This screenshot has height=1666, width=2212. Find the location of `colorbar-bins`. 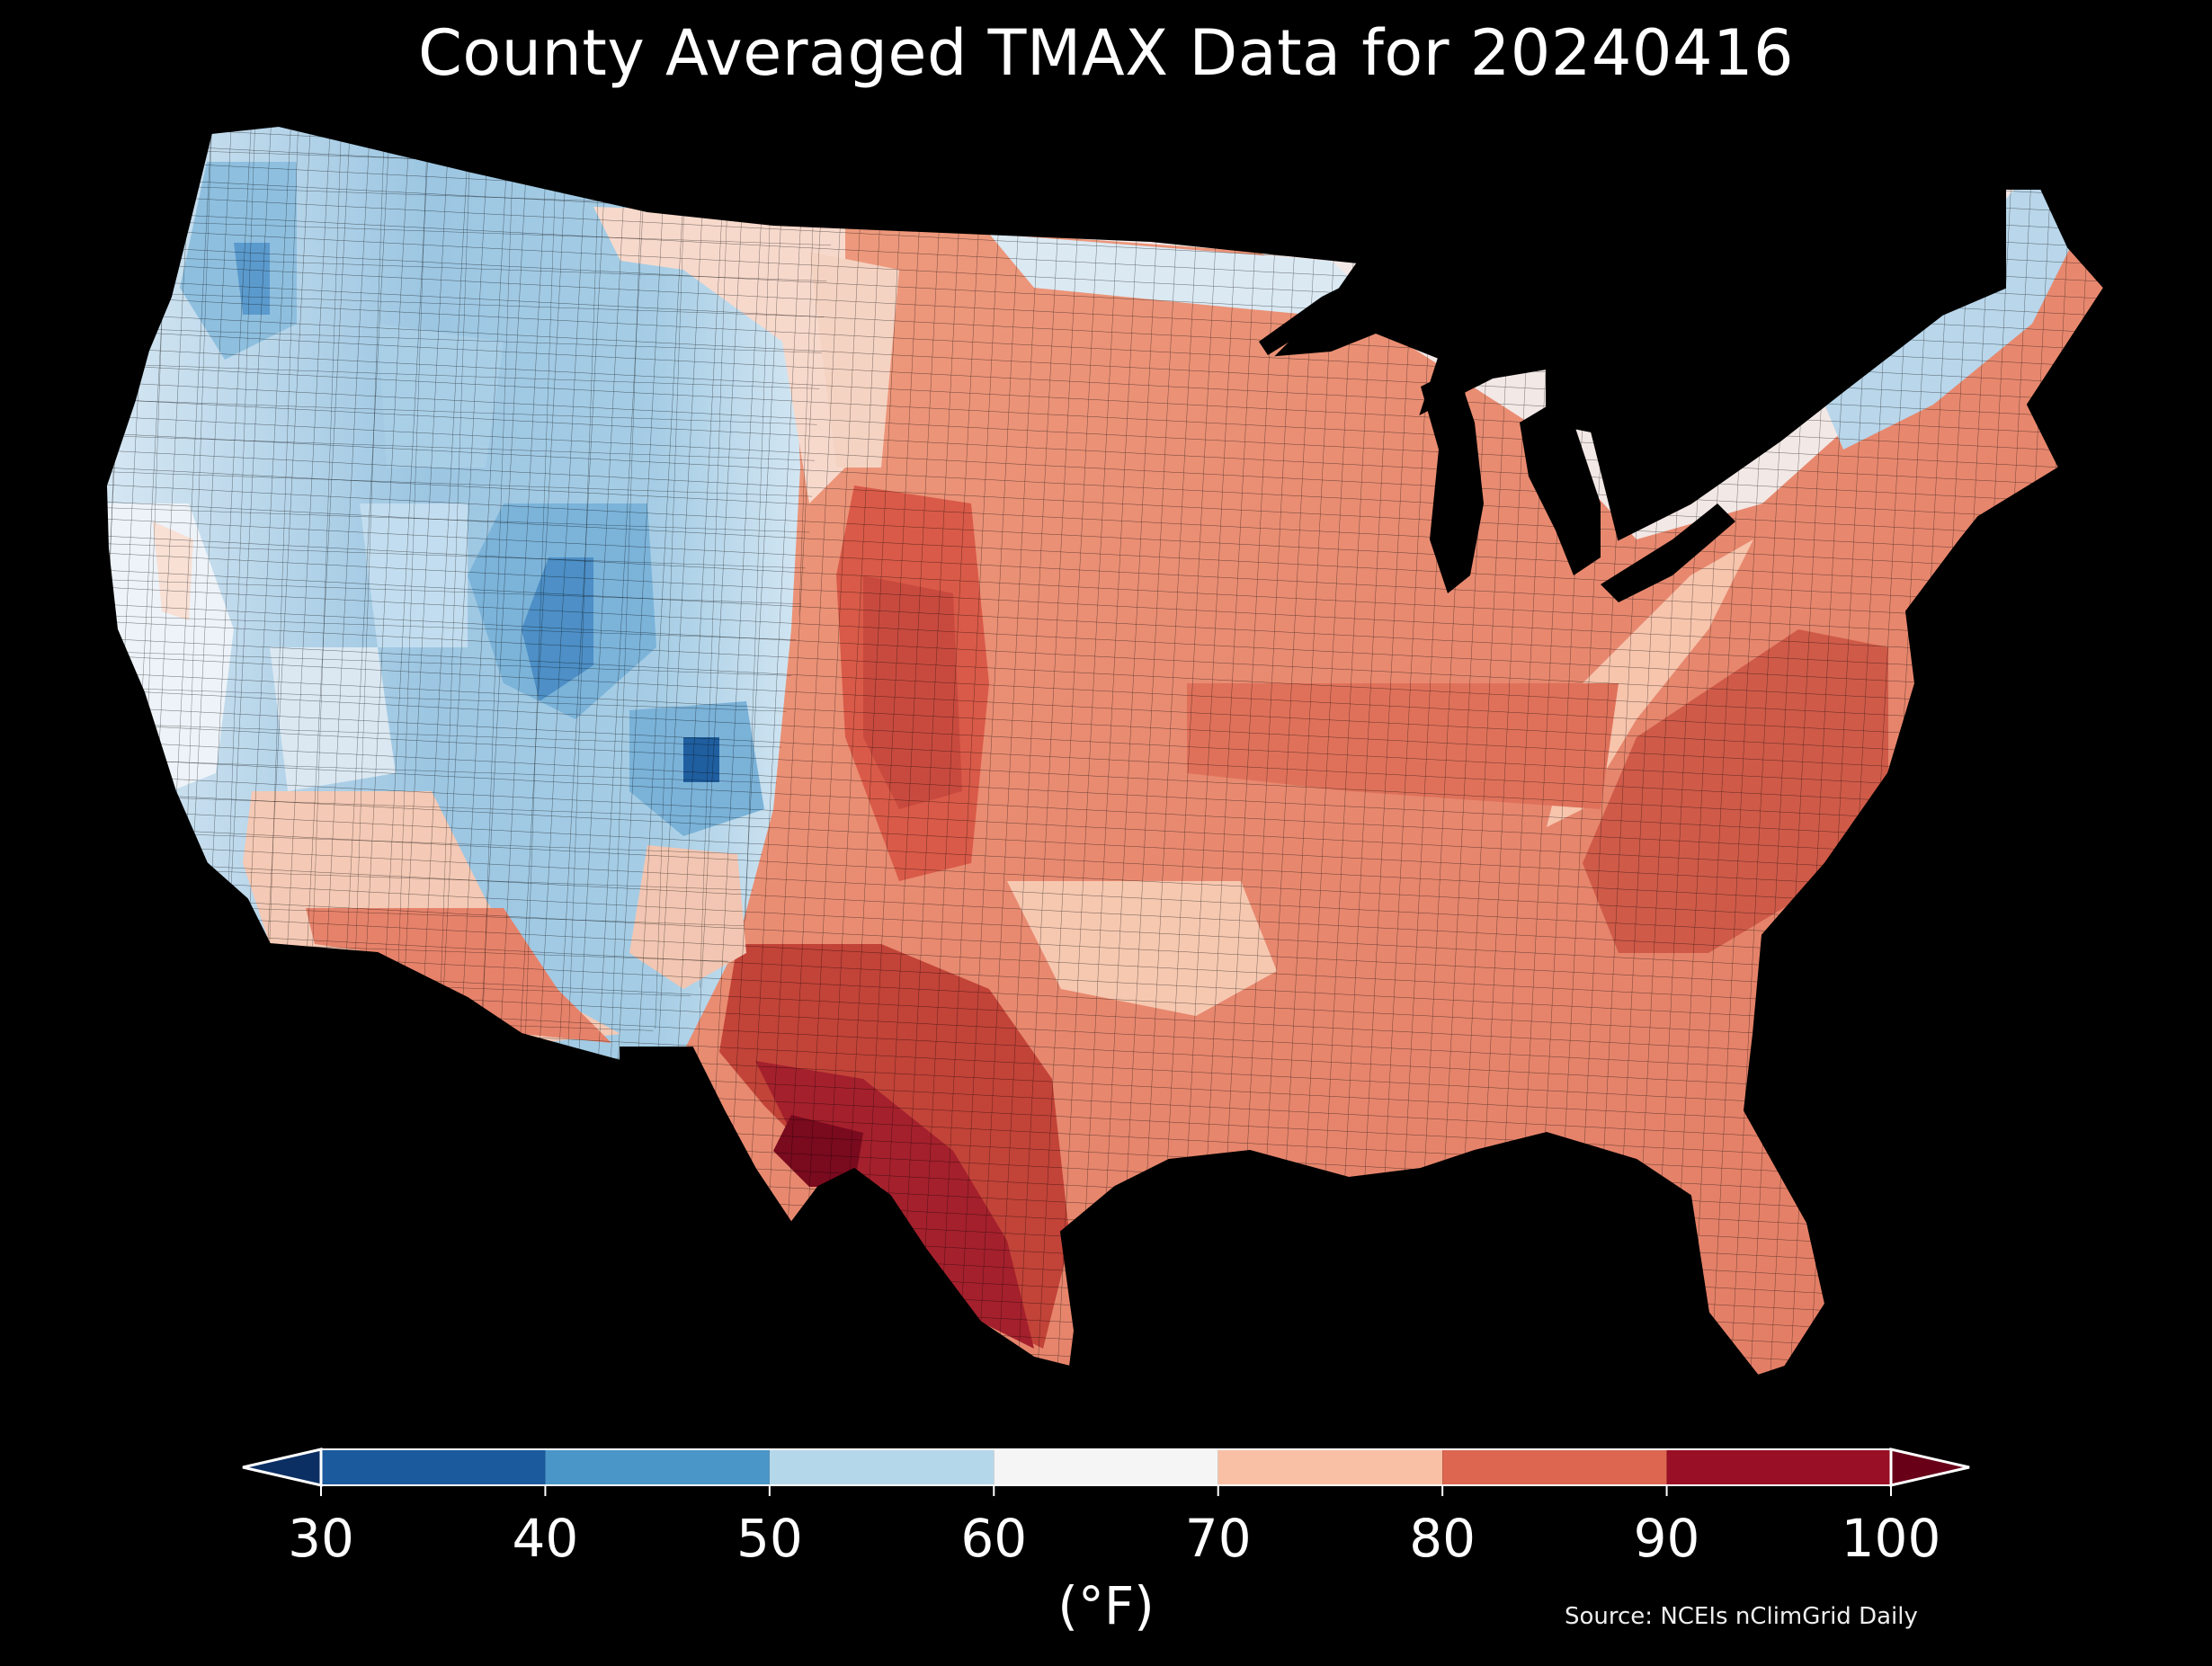

colorbar-bins is located at coordinates (1106, 1467).